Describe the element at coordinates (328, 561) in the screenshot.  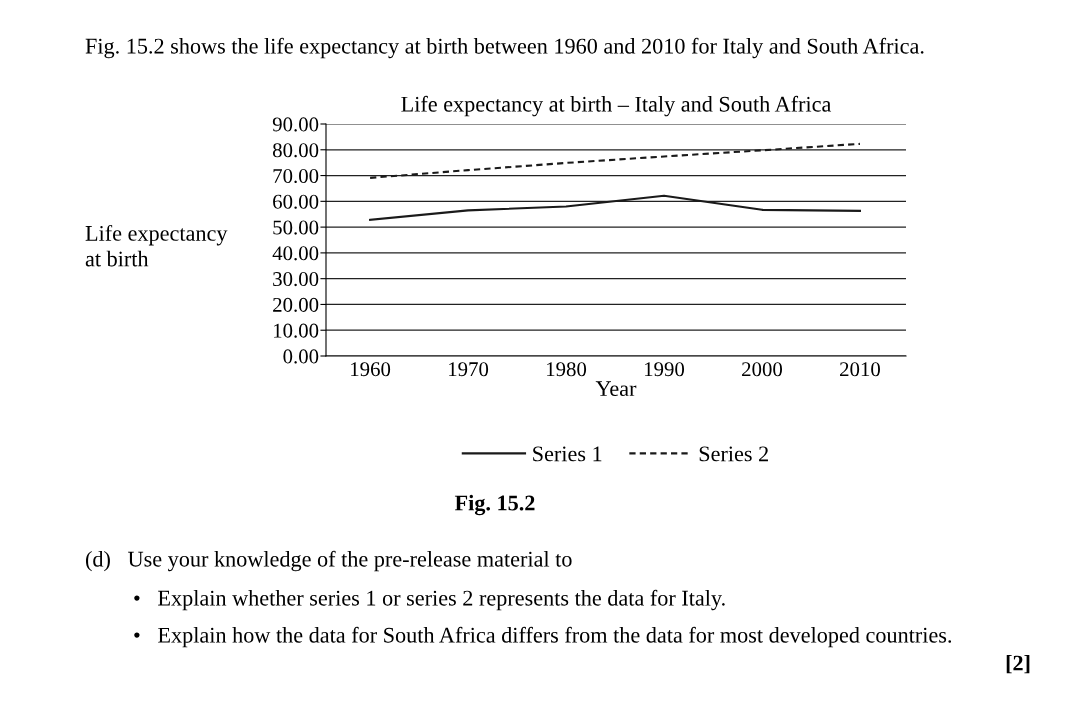
I see `text: (d) Use your knowledge of the pre-release material to` at that location.